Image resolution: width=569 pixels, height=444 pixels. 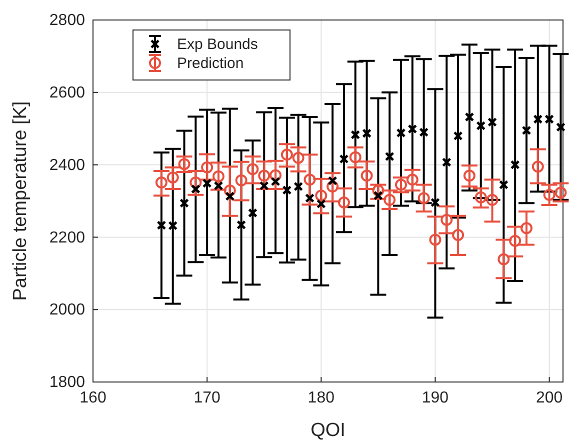 I want to click on y-axis-title: Particle temperature [K], so click(x=20, y=201).